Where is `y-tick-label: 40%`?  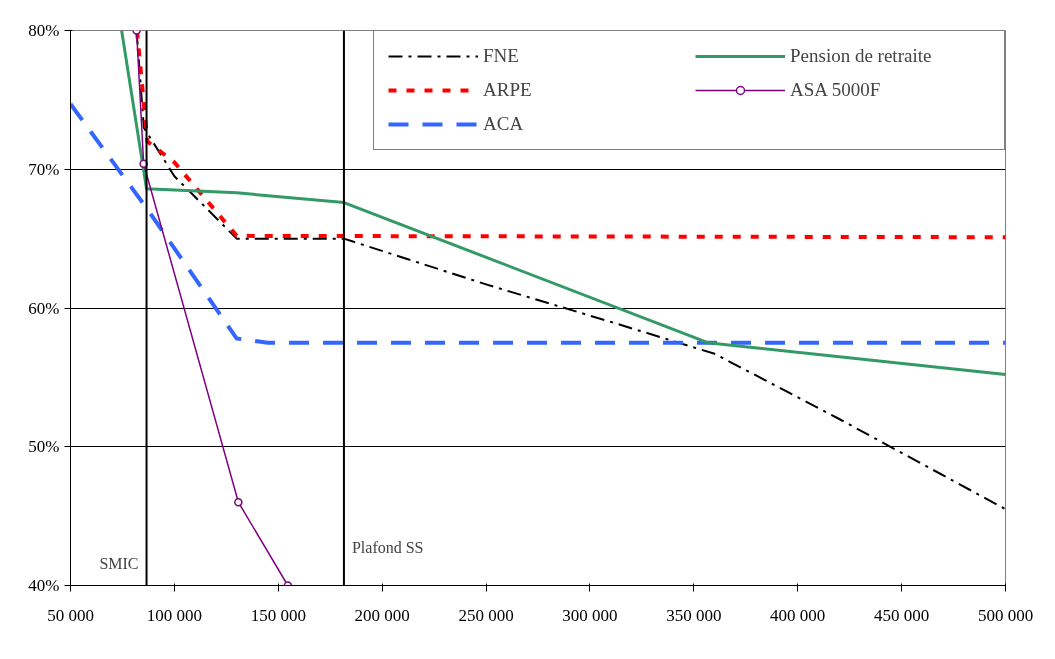 y-tick-label: 40% is located at coordinates (44, 585).